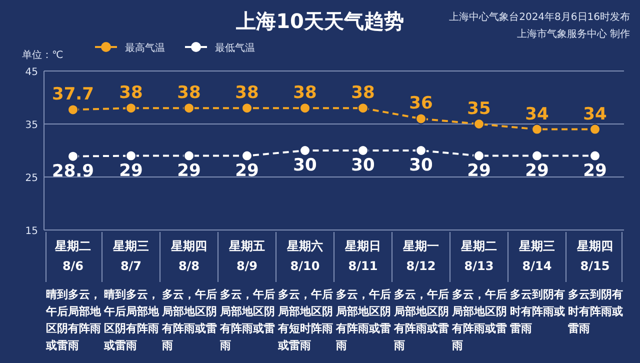 This screenshot has width=640, height=363. Describe the element at coordinates (539, 17) in the screenshot. I see `text: 上海中心气象台2024年8月6日16时发布` at that location.